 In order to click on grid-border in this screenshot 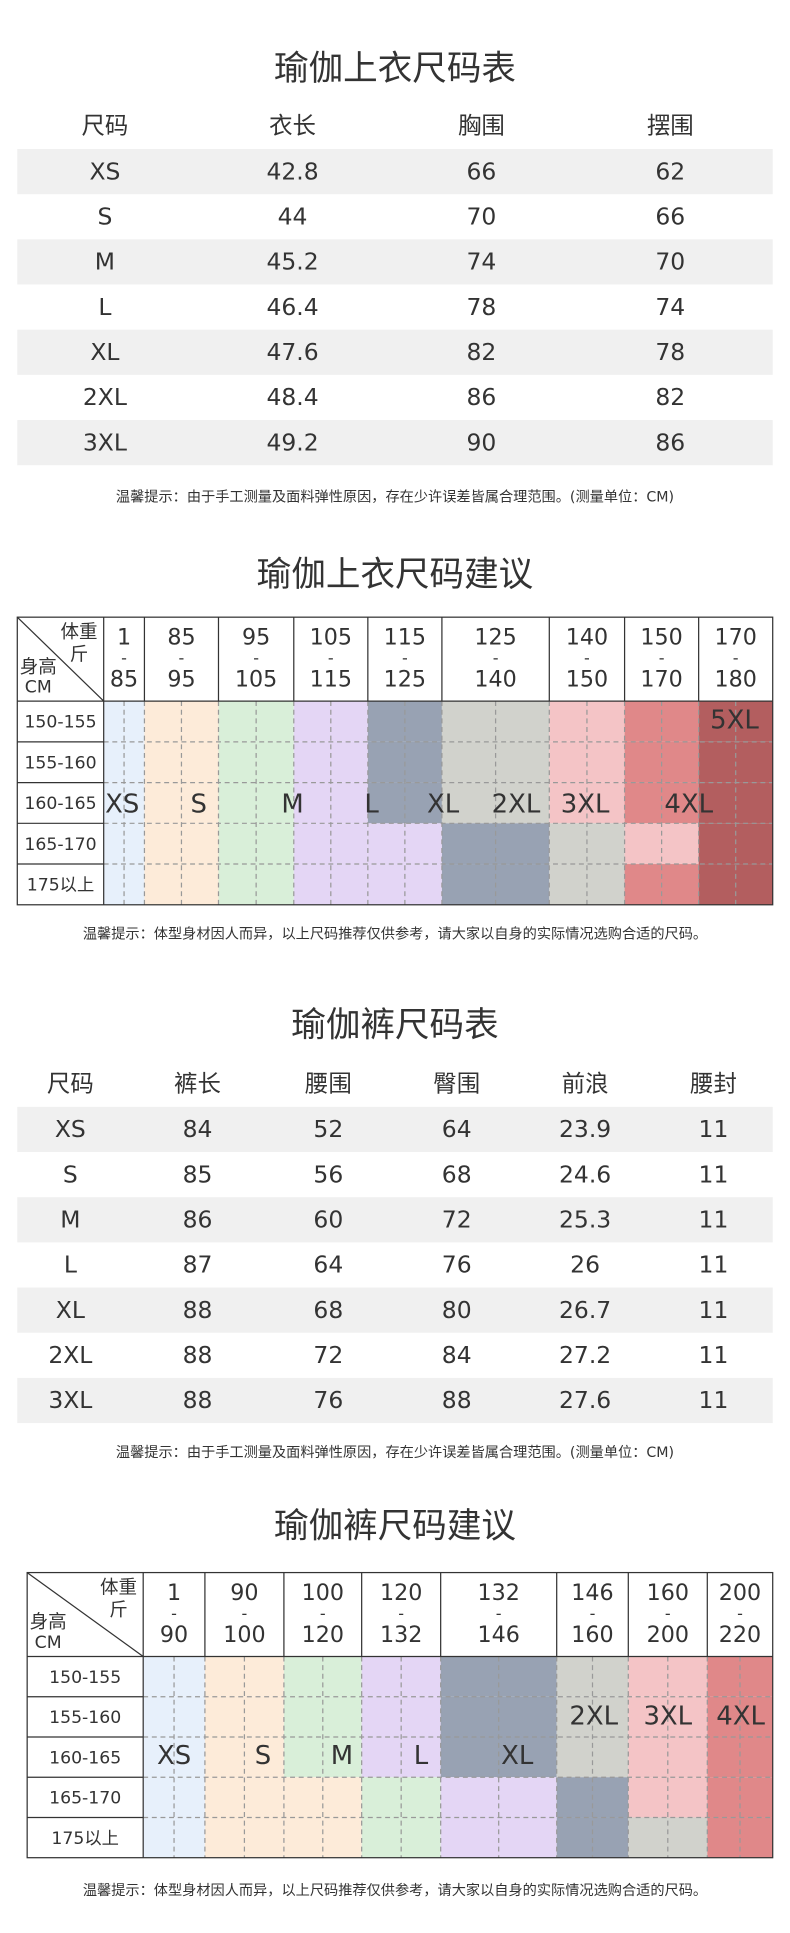, I will do `click(400, 1715)`.